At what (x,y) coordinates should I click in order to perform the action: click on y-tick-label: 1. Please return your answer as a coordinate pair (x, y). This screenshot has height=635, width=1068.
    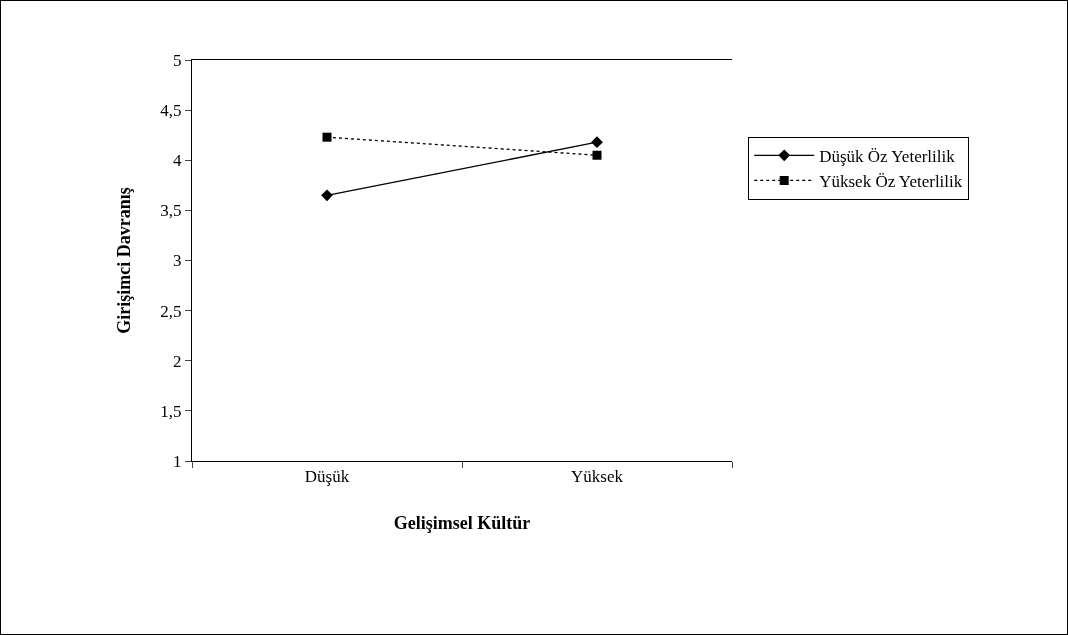
    Looking at the image, I should click on (177, 461).